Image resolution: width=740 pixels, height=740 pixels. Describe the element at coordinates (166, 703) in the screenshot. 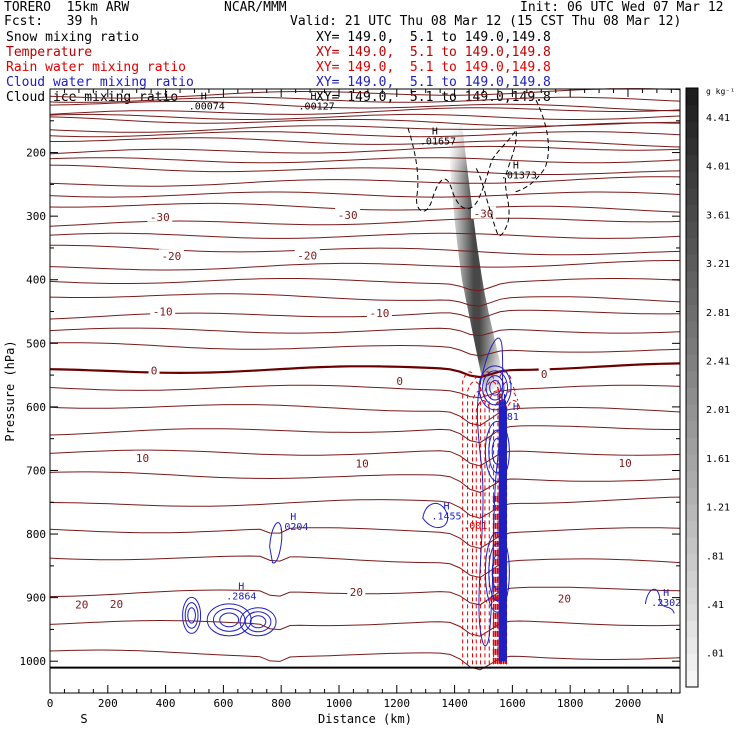

I see `x-tick-label: 400` at that location.